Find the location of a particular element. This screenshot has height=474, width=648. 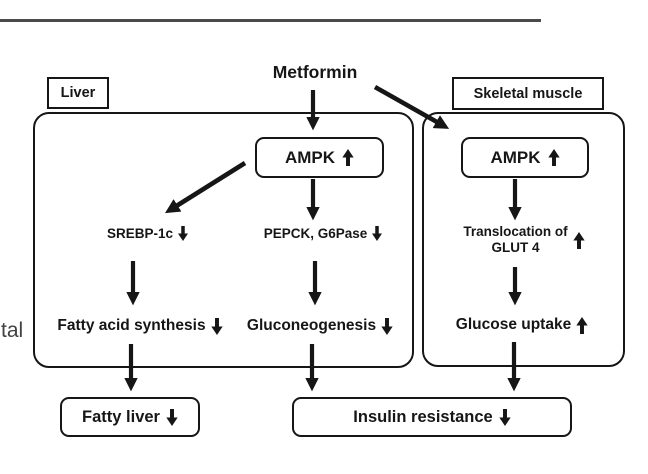

srebp1c-node: SREBP-1c is located at coordinates (147, 233).